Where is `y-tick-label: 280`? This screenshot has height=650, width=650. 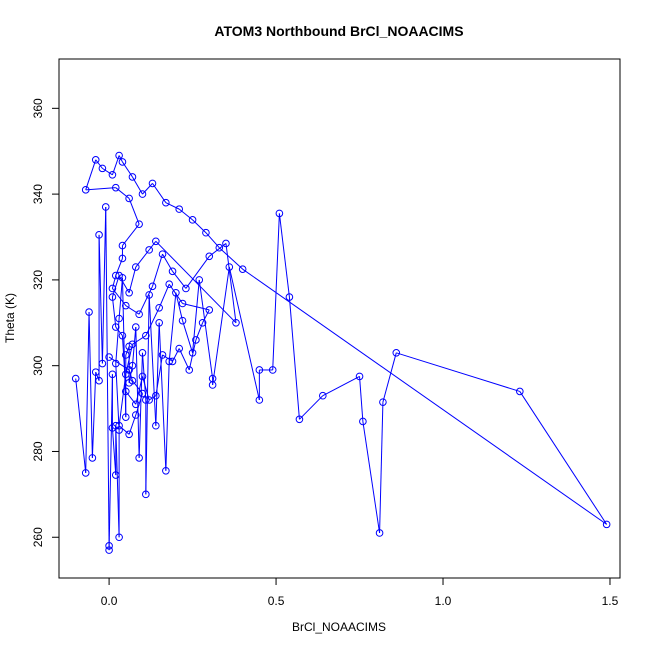 y-tick-label: 280 is located at coordinates (38, 451).